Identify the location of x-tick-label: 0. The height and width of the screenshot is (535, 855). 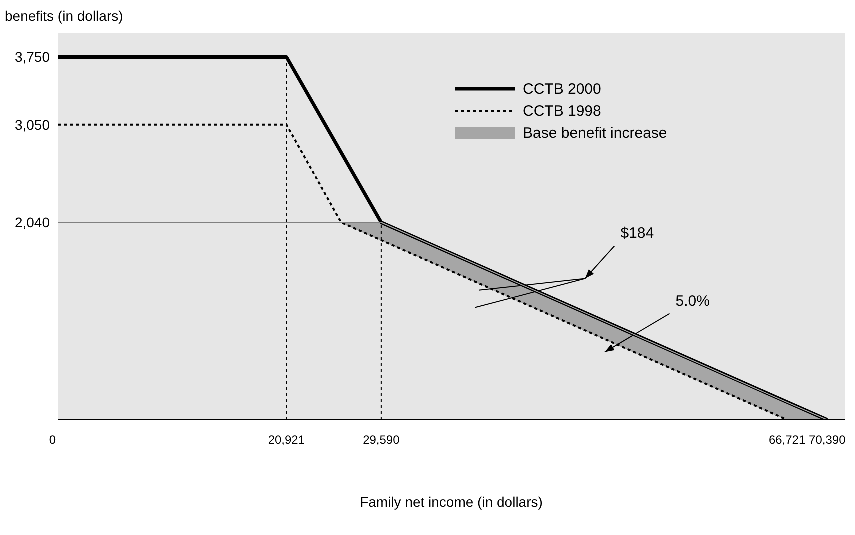
(52, 440).